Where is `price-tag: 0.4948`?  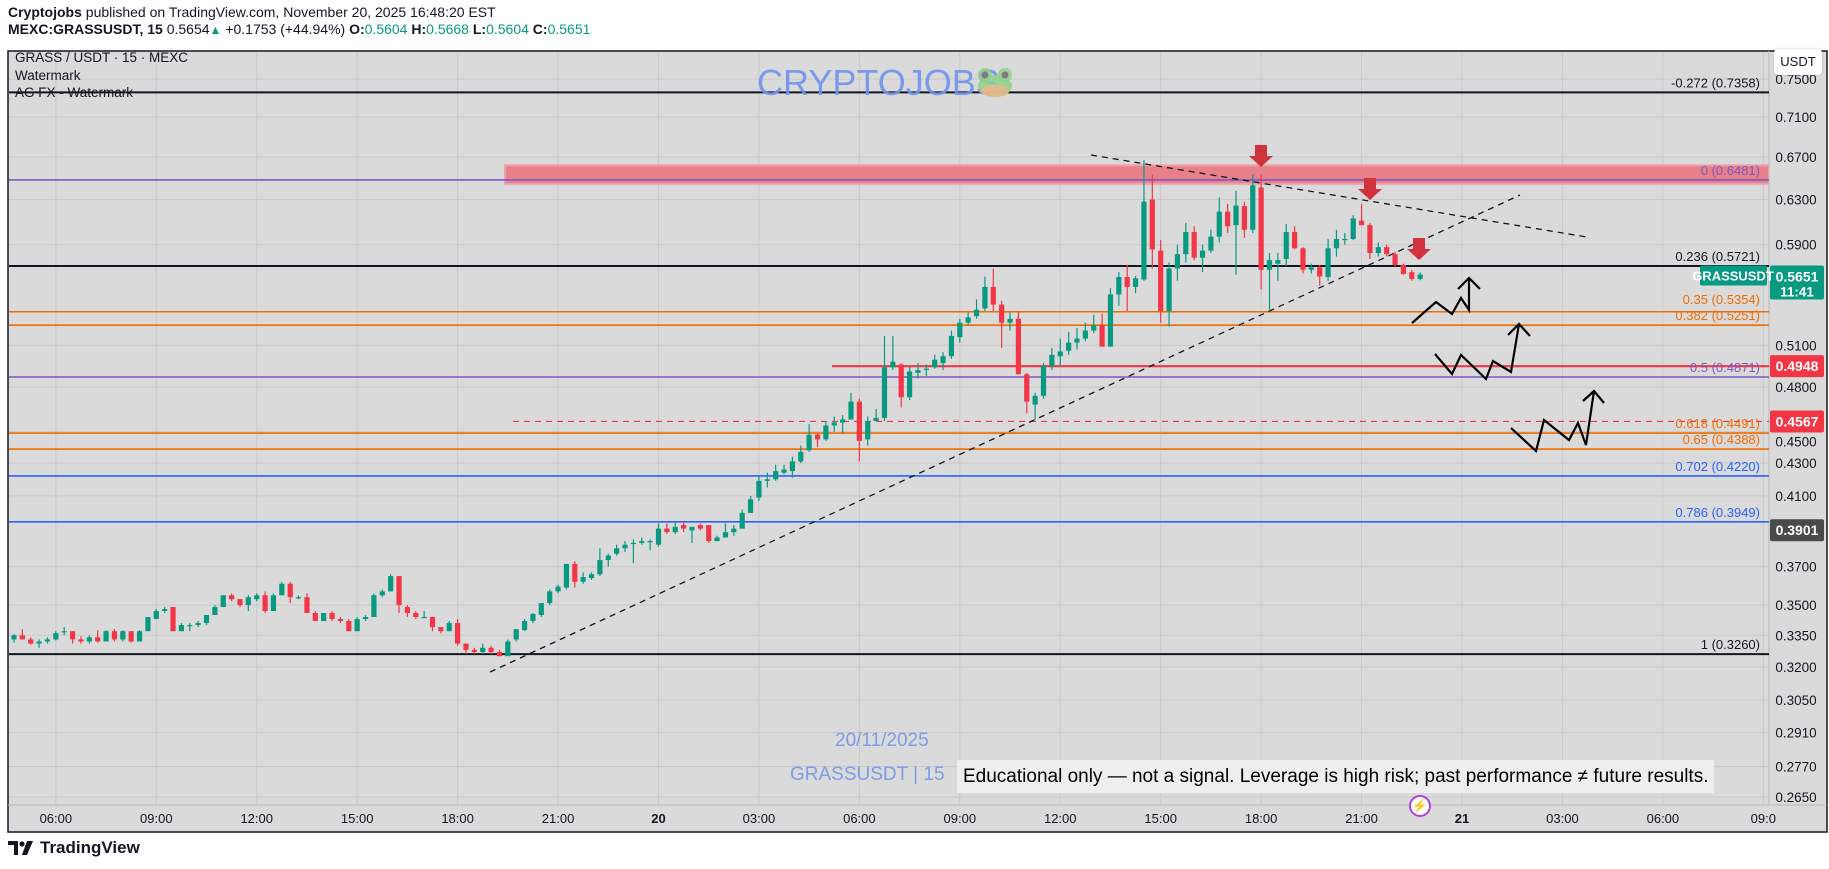 price-tag: 0.4948 is located at coordinates (1797, 366).